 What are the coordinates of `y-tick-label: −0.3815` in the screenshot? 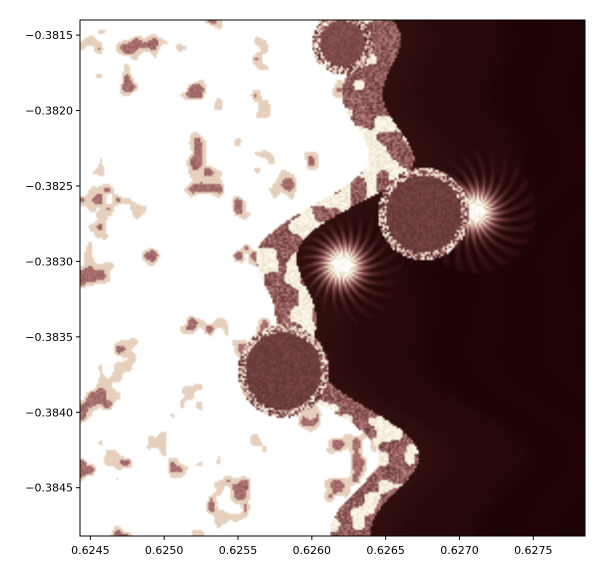 It's located at (49, 35).